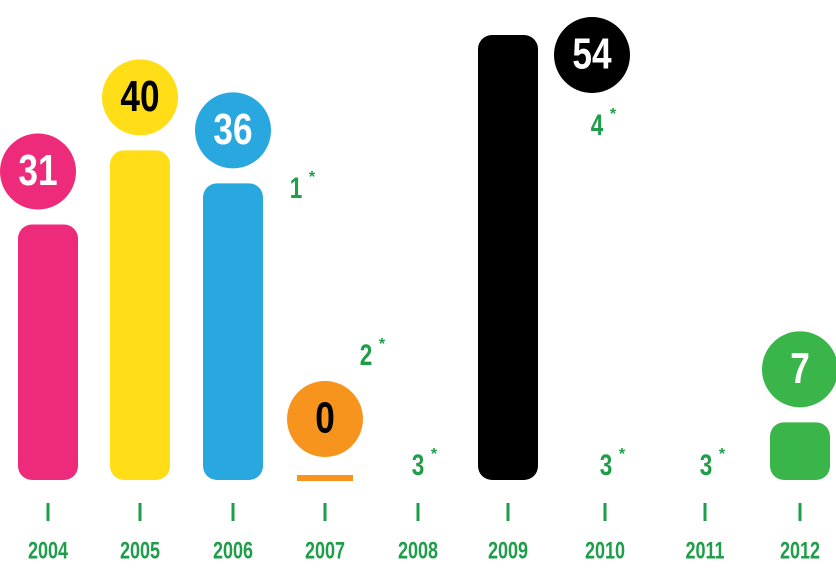 The width and height of the screenshot is (836, 568). I want to click on value-label: 7, so click(800, 368).